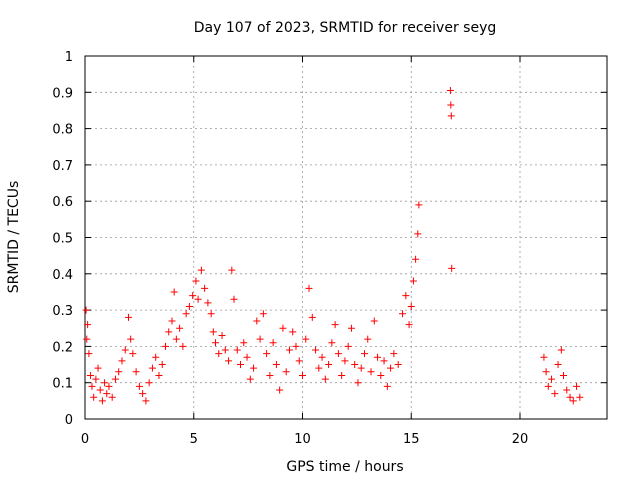 The image size is (640, 480). What do you see at coordinates (194, 439) in the screenshot?
I see `x-tick-label: 5` at bounding box center [194, 439].